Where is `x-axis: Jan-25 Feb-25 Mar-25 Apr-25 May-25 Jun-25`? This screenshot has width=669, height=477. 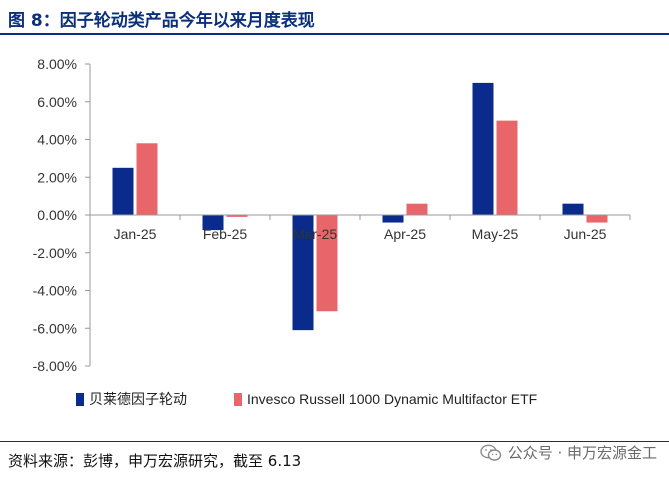
x-axis: Jan-25 Feb-25 Mar-25 Apr-25 May-25 Jun-25 is located at coordinates (360, 228).